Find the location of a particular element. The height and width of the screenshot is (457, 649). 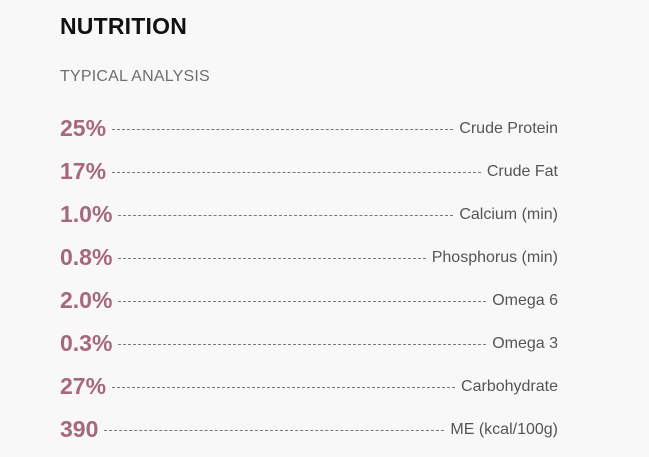

analysis-value: 27% is located at coordinates (83, 386).